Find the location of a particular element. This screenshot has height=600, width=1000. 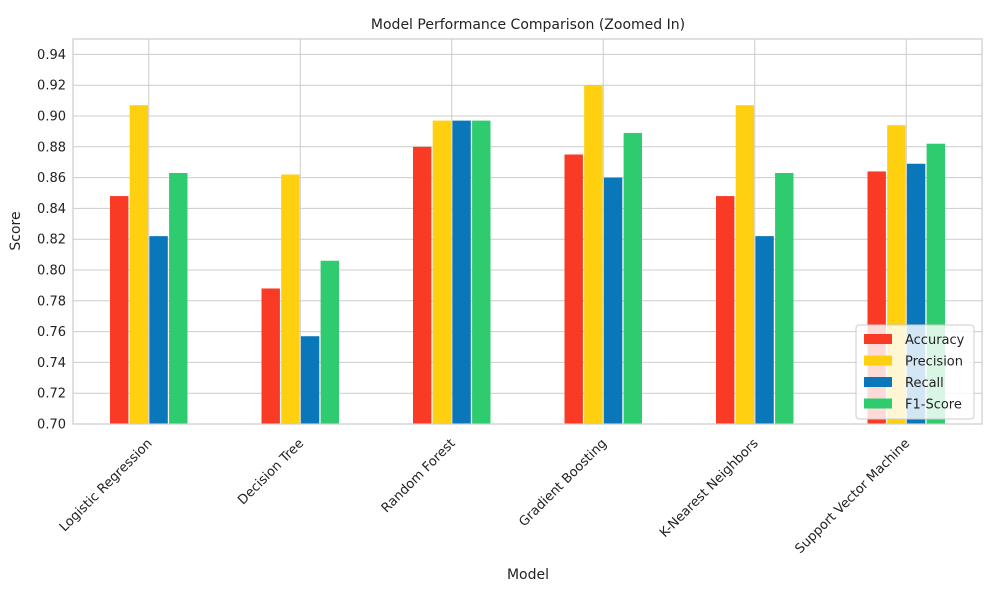

y-tick-label: 0.92 is located at coordinates (51, 86).